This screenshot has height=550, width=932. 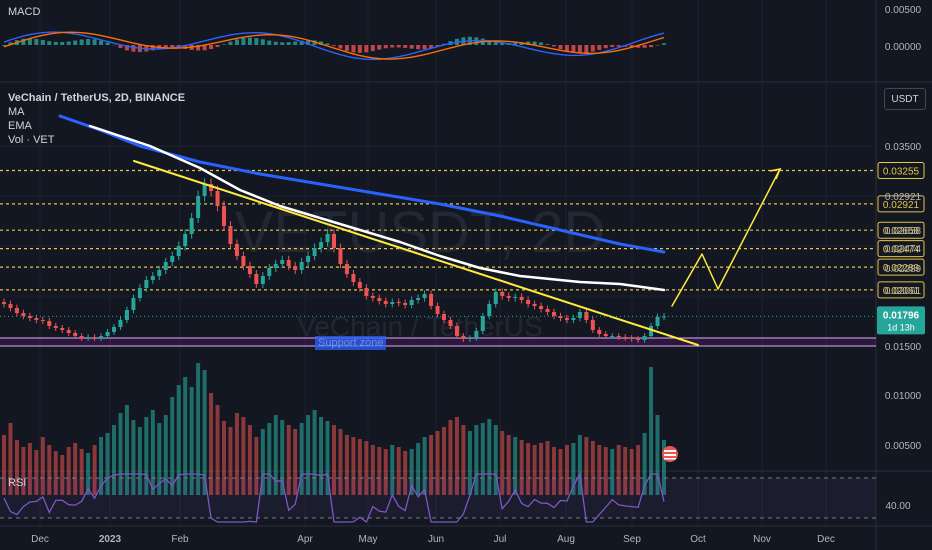 What do you see at coordinates (438, 497) in the screenshot?
I see `rsi-pane` at bounding box center [438, 497].